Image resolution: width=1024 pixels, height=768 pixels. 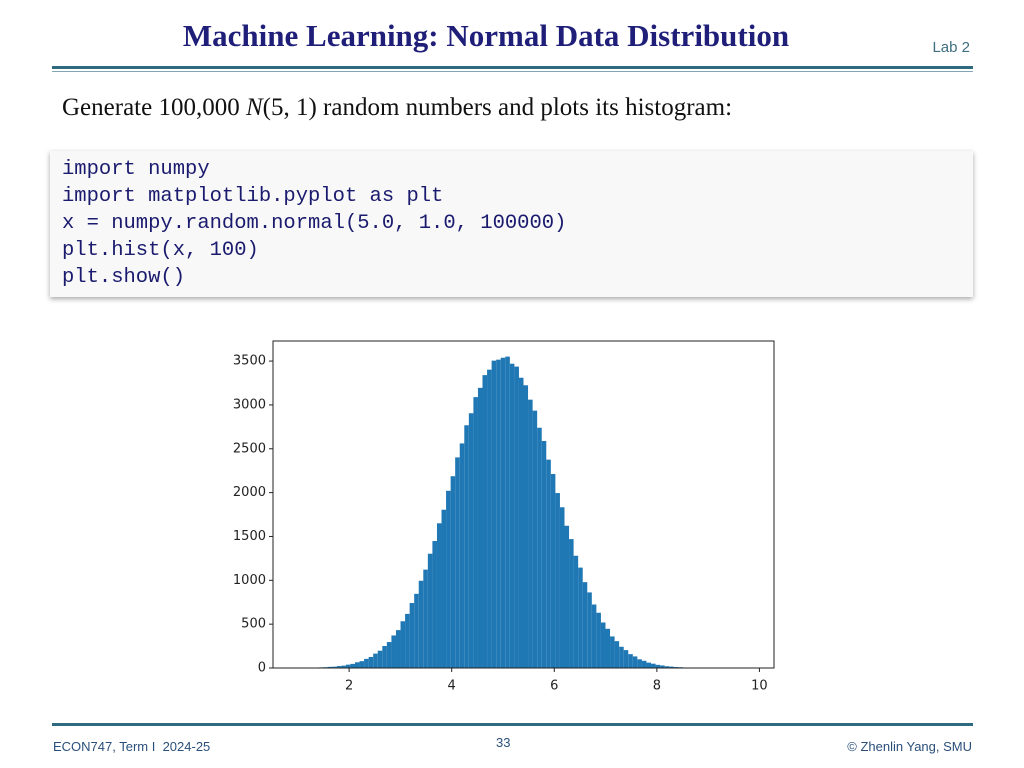 What do you see at coordinates (254, 107) in the screenshot?
I see `intro-italic: N` at bounding box center [254, 107].